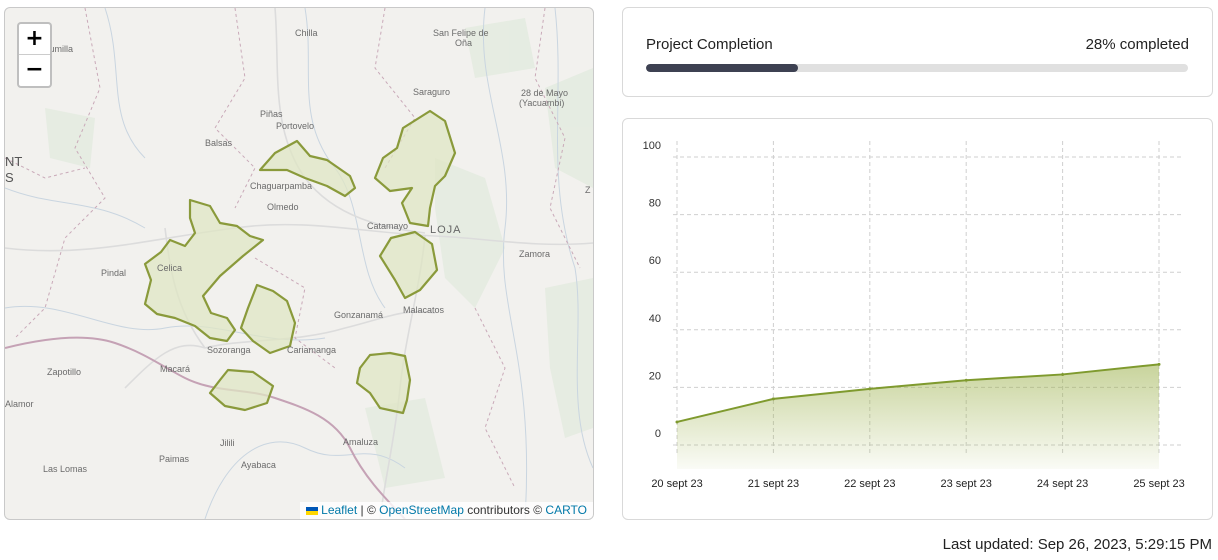 The image size is (1218, 560). What do you see at coordinates (421, 510) in the screenshot?
I see `osm-link: OpenStreetMap` at bounding box center [421, 510].